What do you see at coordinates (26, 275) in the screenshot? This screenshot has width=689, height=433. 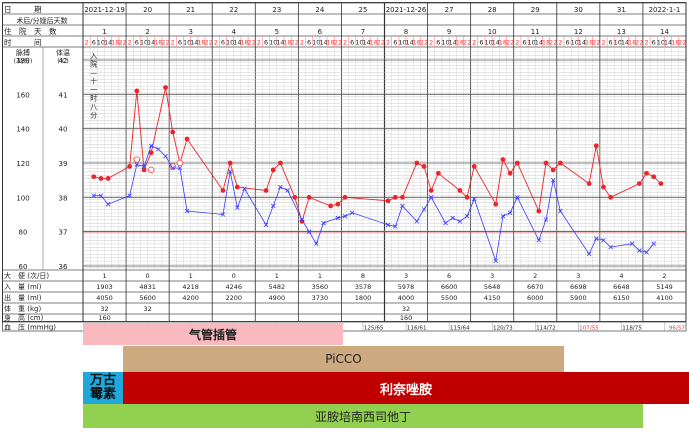 I see `bottom-row-label: 大 便 (次/日)` at bounding box center [26, 275].